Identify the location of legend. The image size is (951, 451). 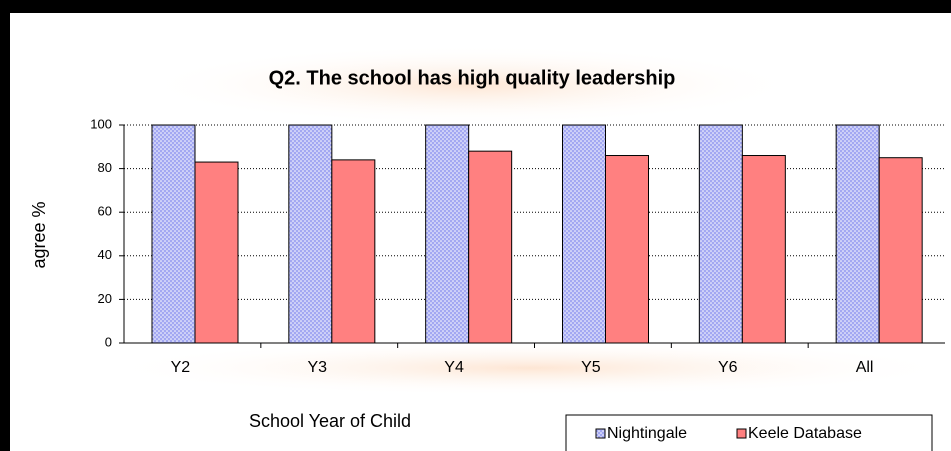
(749, 432).